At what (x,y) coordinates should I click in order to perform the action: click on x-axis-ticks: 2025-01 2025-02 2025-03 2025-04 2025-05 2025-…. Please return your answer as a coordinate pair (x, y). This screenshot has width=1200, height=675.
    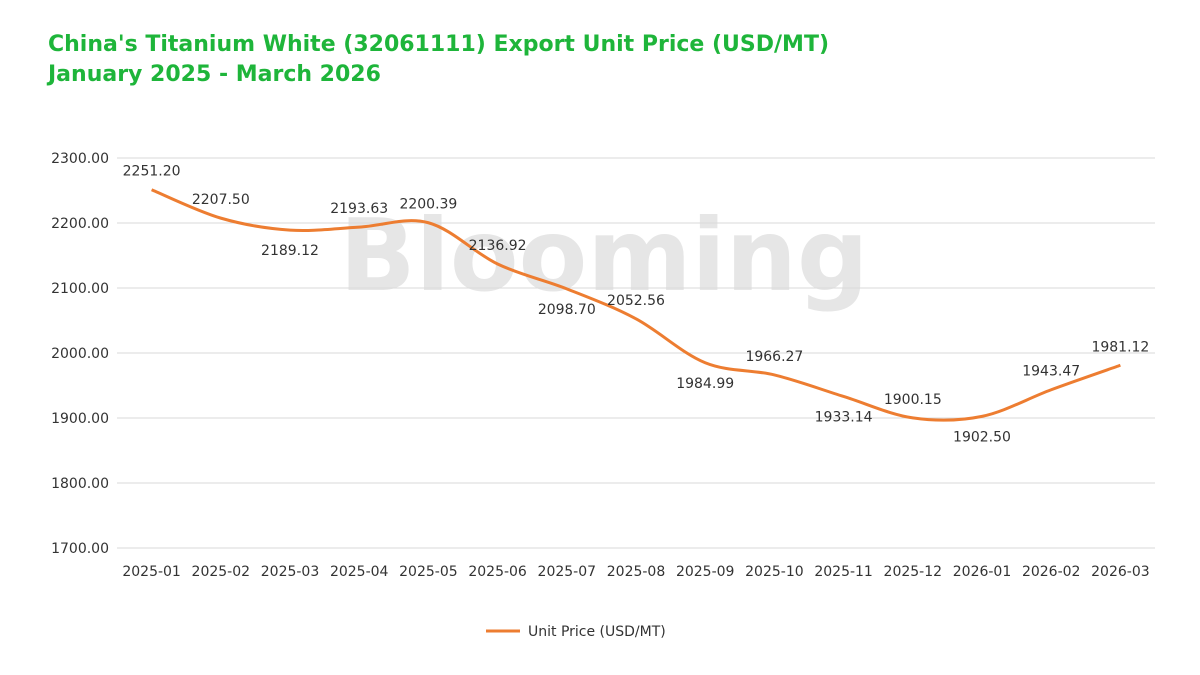
    Looking at the image, I should click on (635, 572).